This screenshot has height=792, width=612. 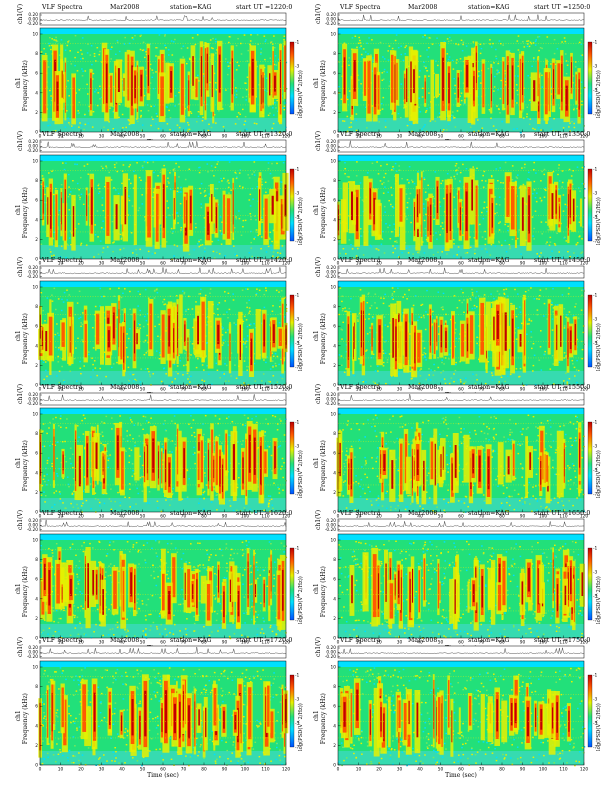 What do you see at coordinates (32, 277) in the screenshot?
I see `signal-tick-label: -0.20` at bounding box center [32, 277].